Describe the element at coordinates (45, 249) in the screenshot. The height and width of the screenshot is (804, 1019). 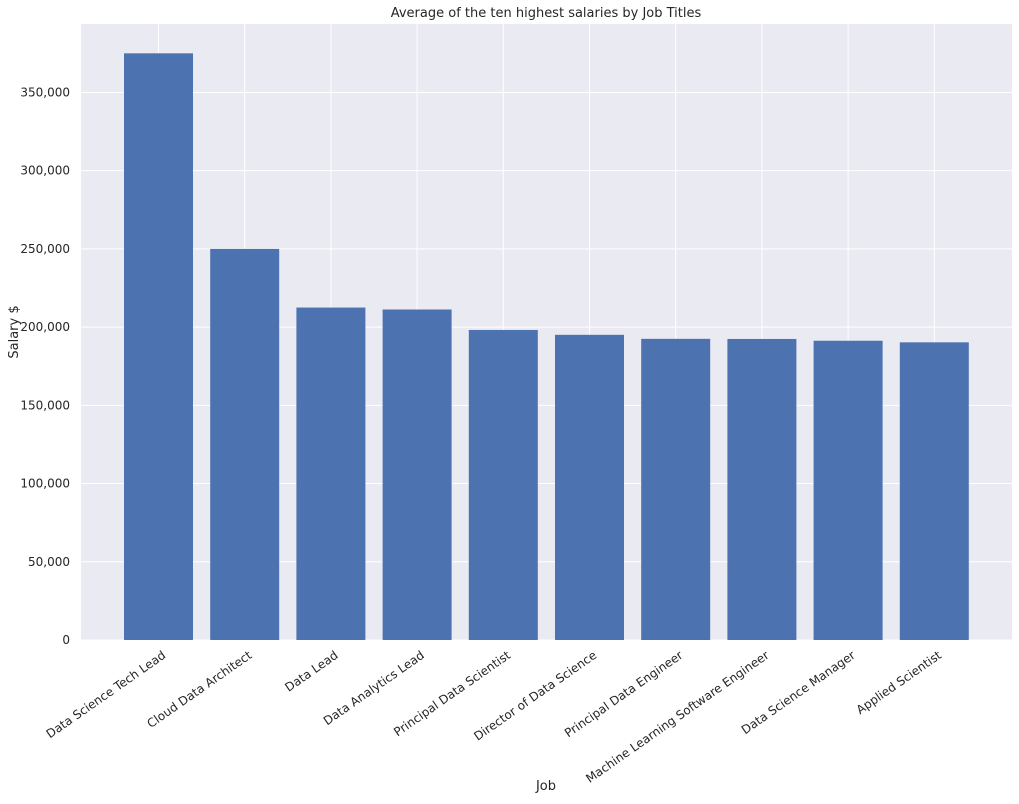
I see `y-tick-label: 250,000` at that location.